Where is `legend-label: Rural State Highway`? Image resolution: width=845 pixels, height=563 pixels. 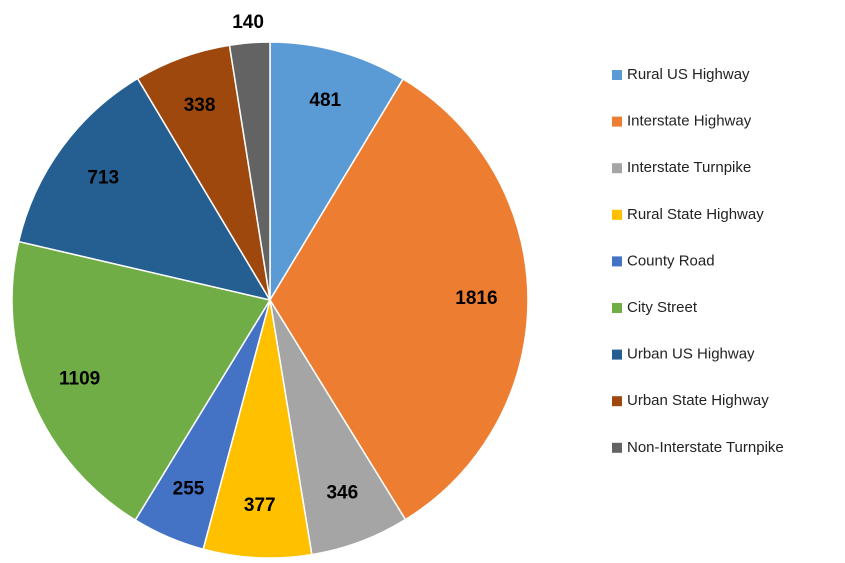
legend-label: Rural State Highway is located at coordinates (695, 214).